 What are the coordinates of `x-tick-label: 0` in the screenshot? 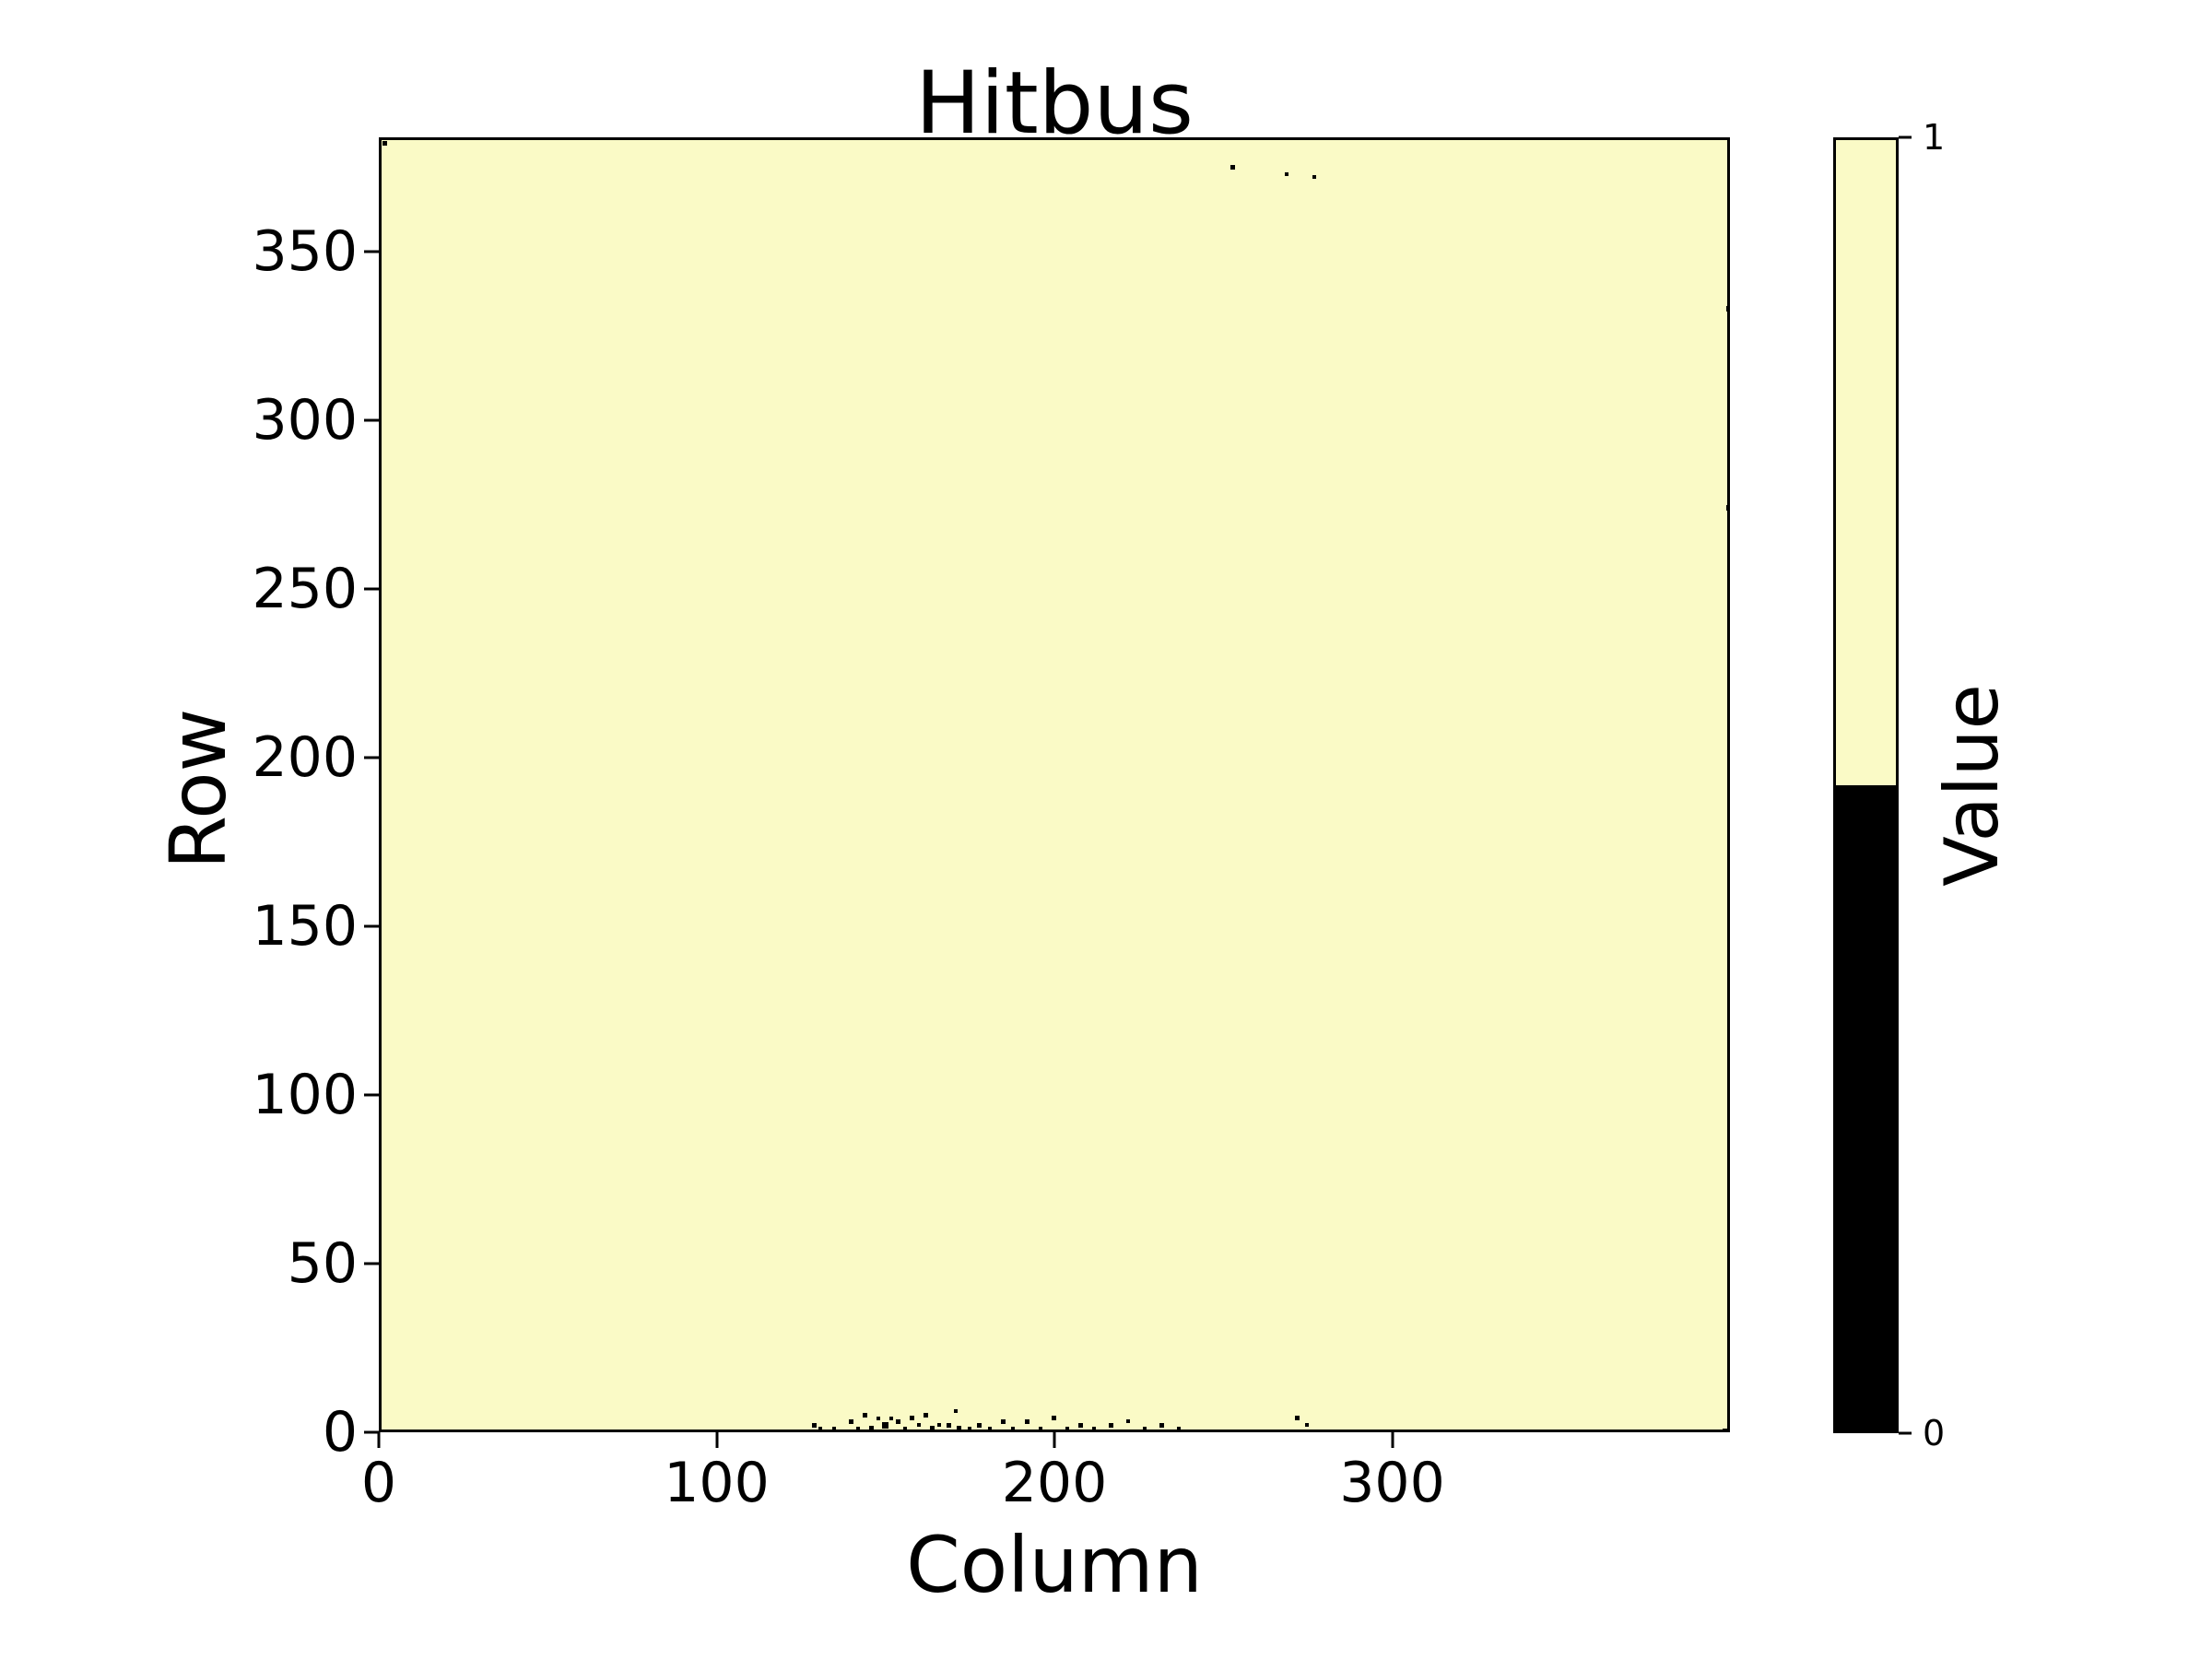 It's located at (378, 1483).